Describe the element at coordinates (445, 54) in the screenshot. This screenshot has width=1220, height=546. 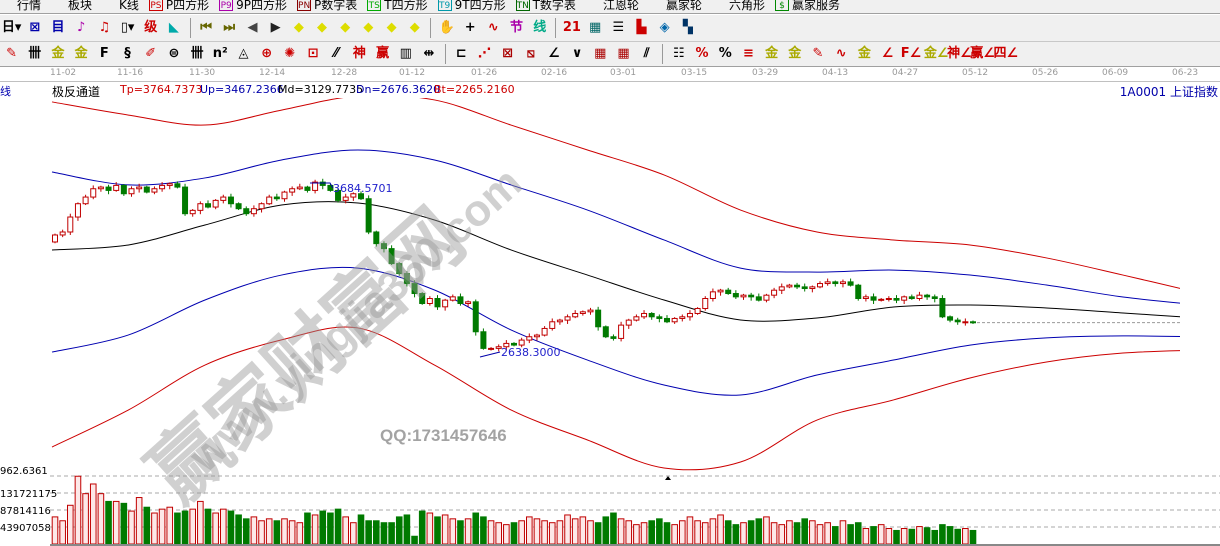
I see `toolbar-separator` at that location.